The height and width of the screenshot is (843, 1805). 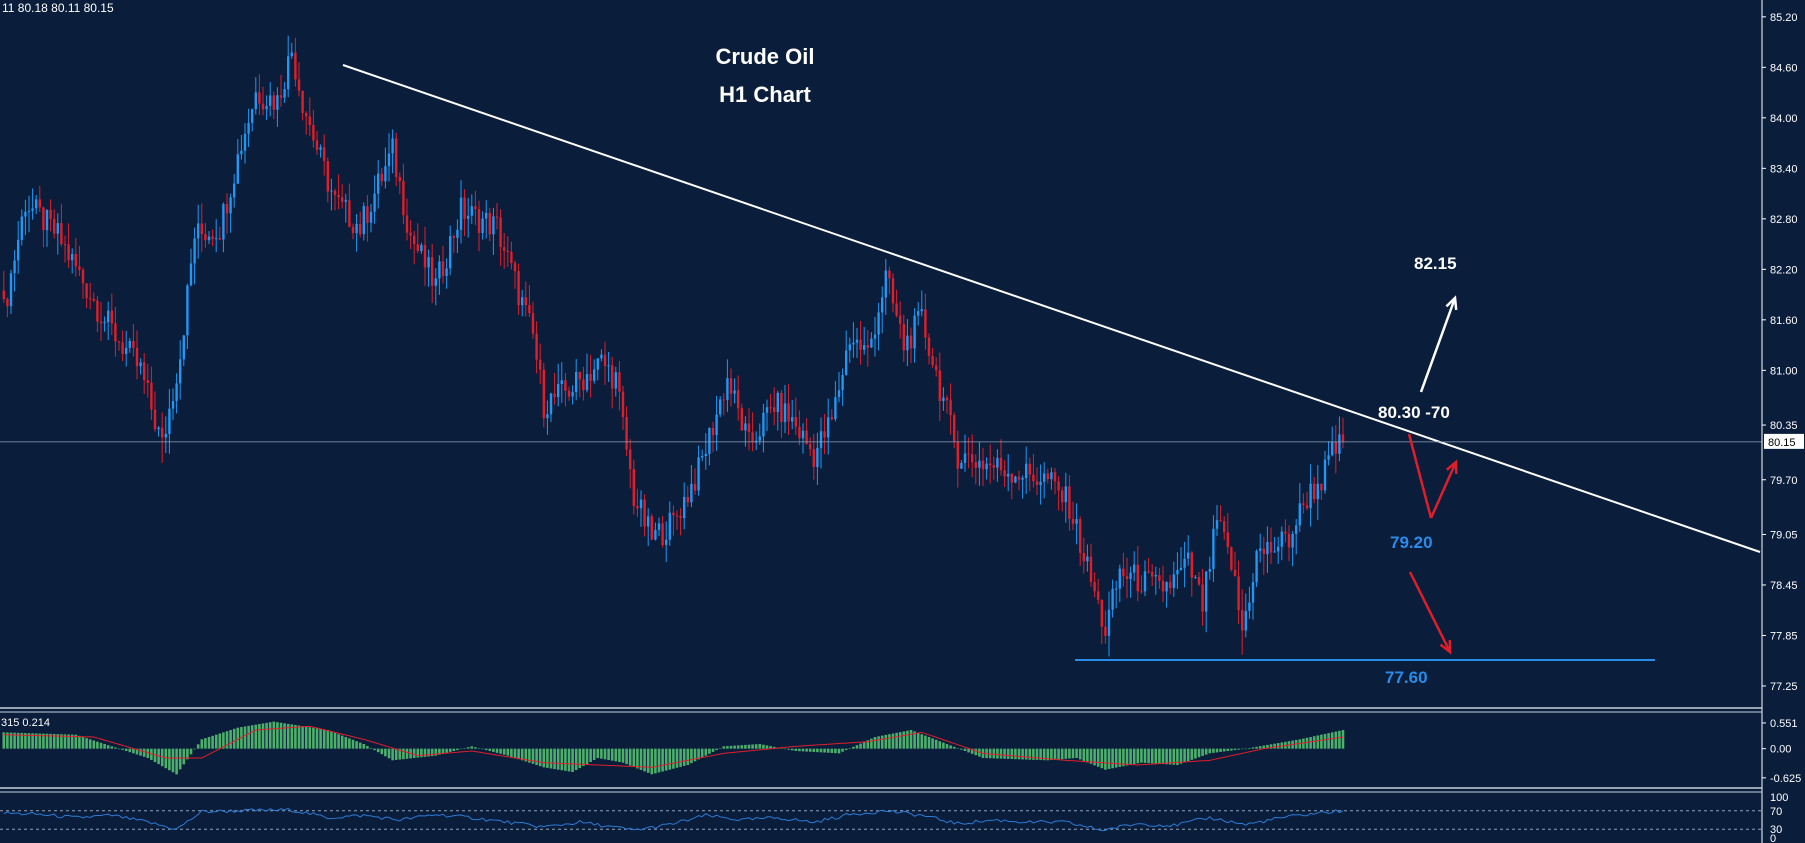 What do you see at coordinates (1784, 724) in the screenshot?
I see `macd-tick-label: 0.551` at bounding box center [1784, 724].